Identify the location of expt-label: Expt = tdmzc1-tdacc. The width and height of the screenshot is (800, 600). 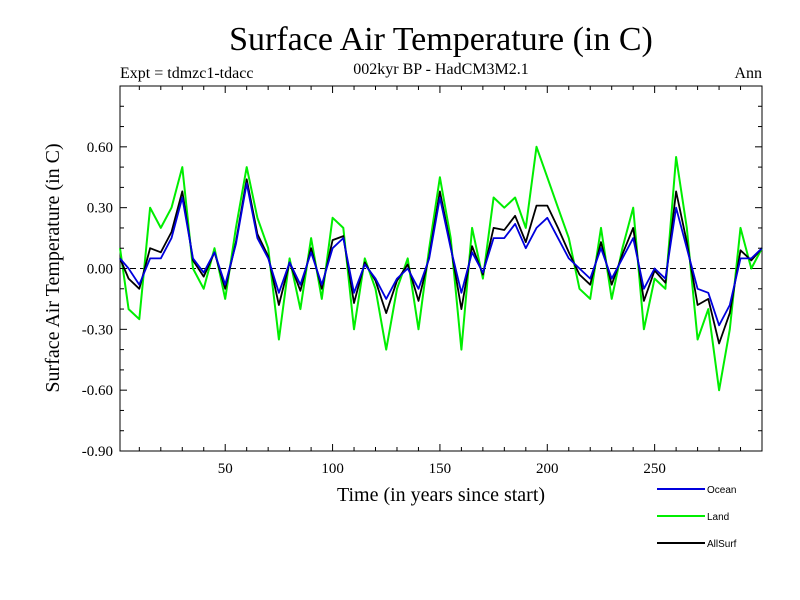
(186, 73).